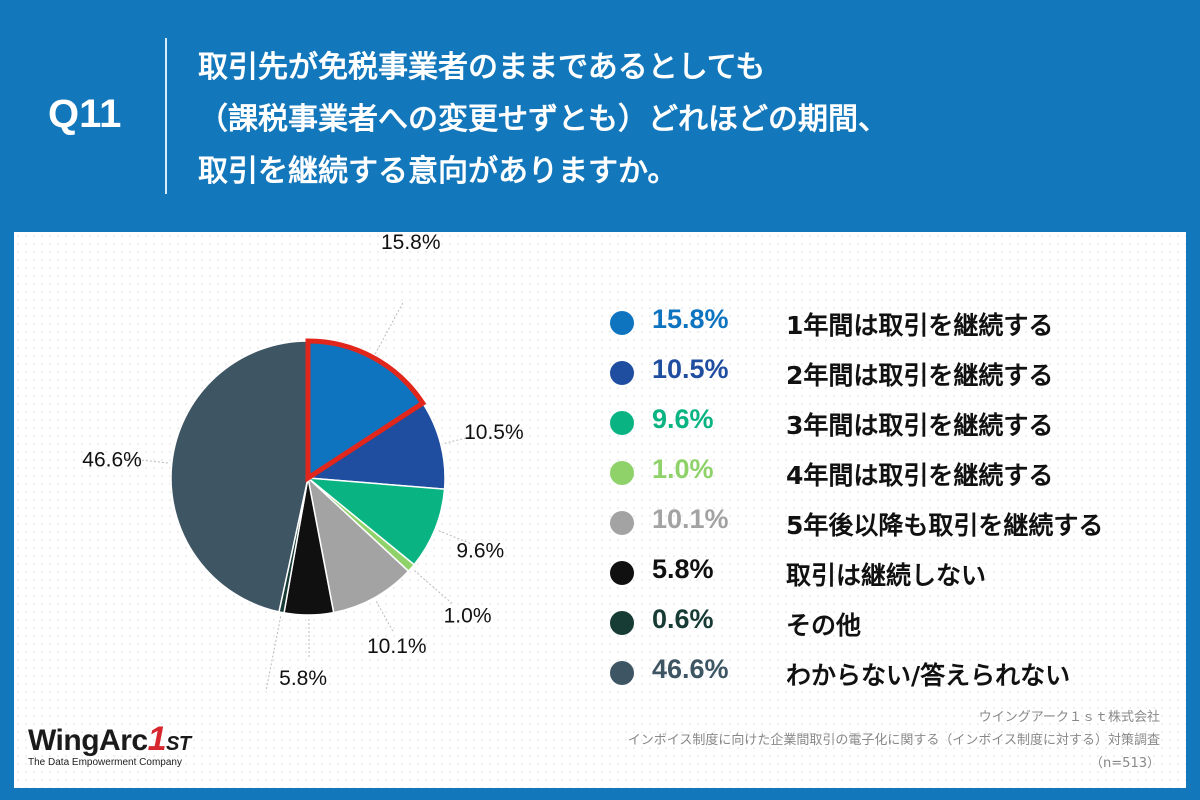 The width and height of the screenshot is (1200, 800). I want to click on legend-item: 46.6% わからない/答えられない, so click(890, 677).